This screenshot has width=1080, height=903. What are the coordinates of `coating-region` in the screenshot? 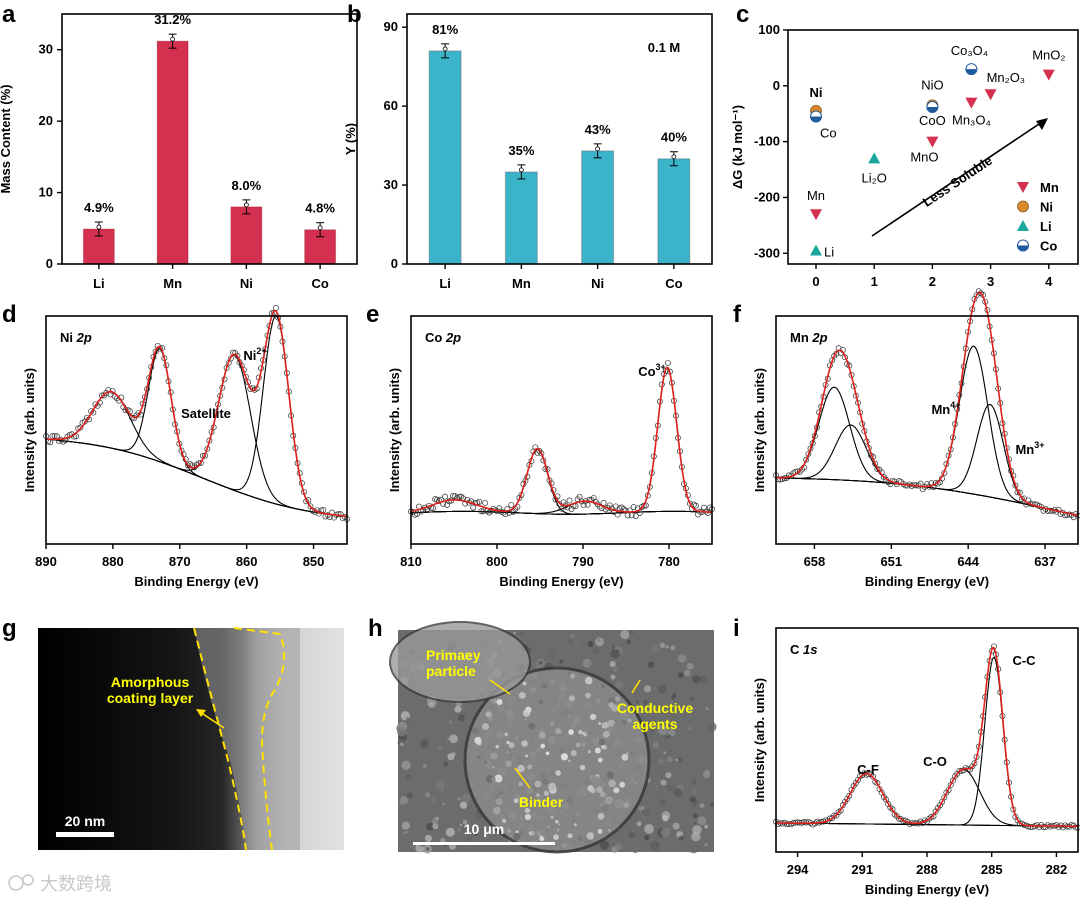 It's located at (247, 739).